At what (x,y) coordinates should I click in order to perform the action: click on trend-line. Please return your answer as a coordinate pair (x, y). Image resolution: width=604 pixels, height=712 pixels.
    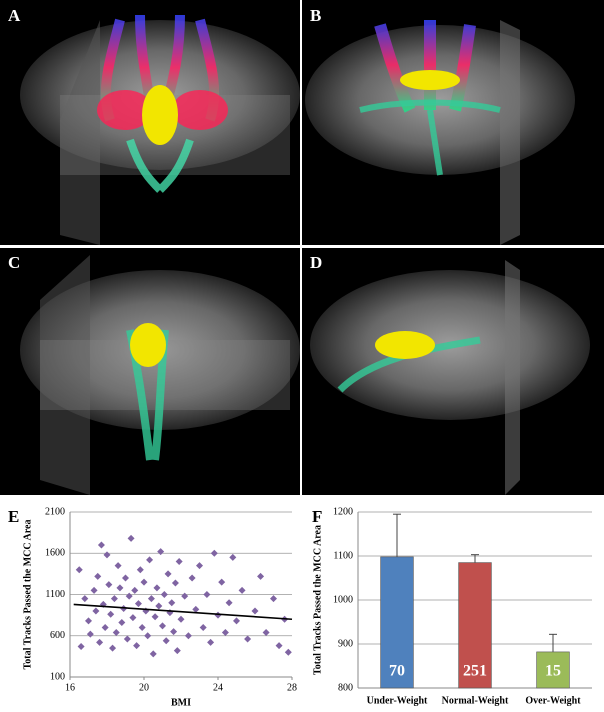
    Looking at the image, I should click on (183, 612).